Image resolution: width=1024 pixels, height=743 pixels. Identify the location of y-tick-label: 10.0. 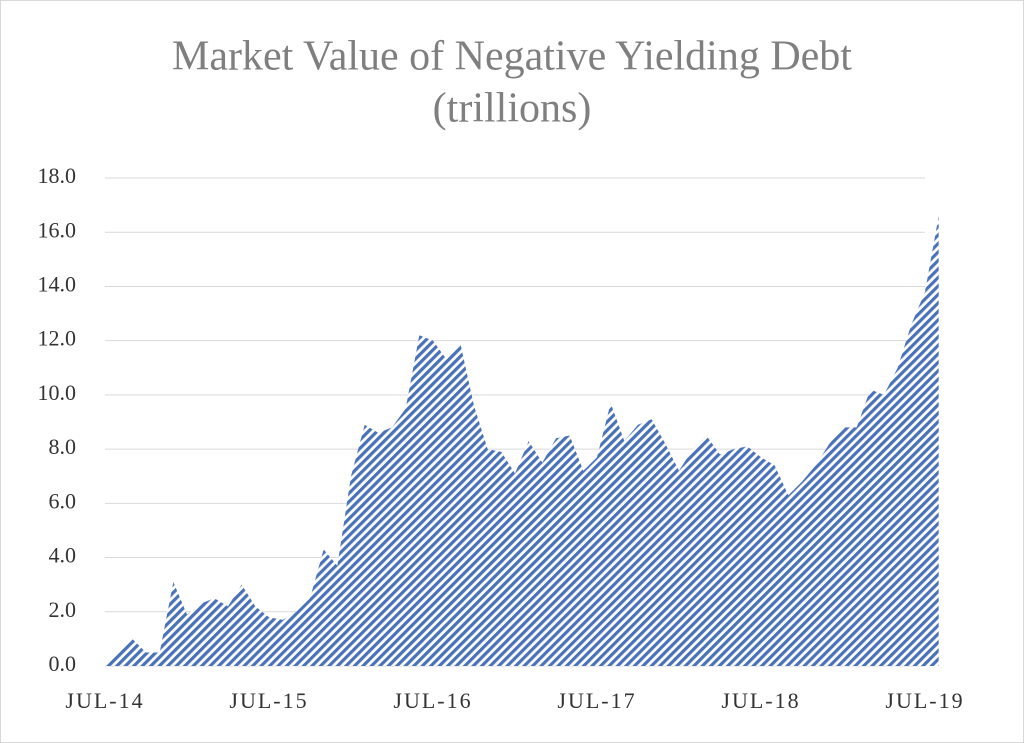
(57, 392).